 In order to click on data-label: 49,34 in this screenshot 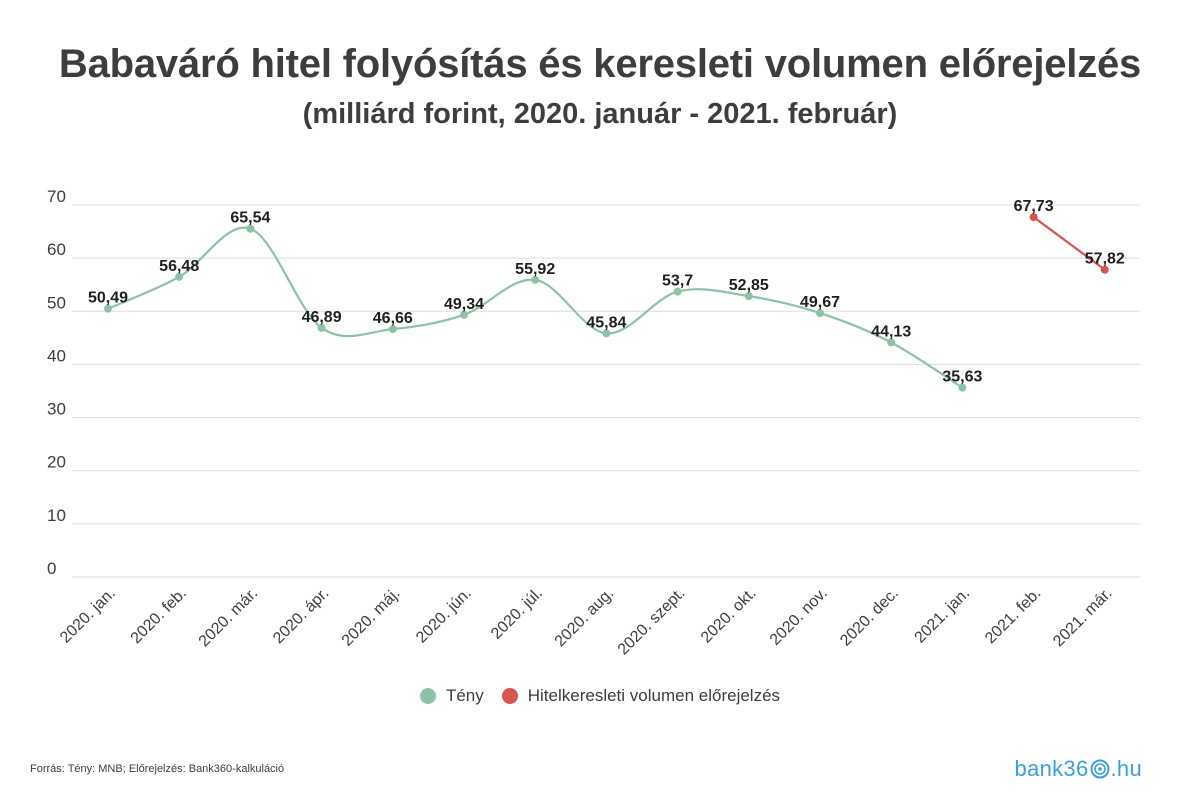, I will do `click(464, 304)`.